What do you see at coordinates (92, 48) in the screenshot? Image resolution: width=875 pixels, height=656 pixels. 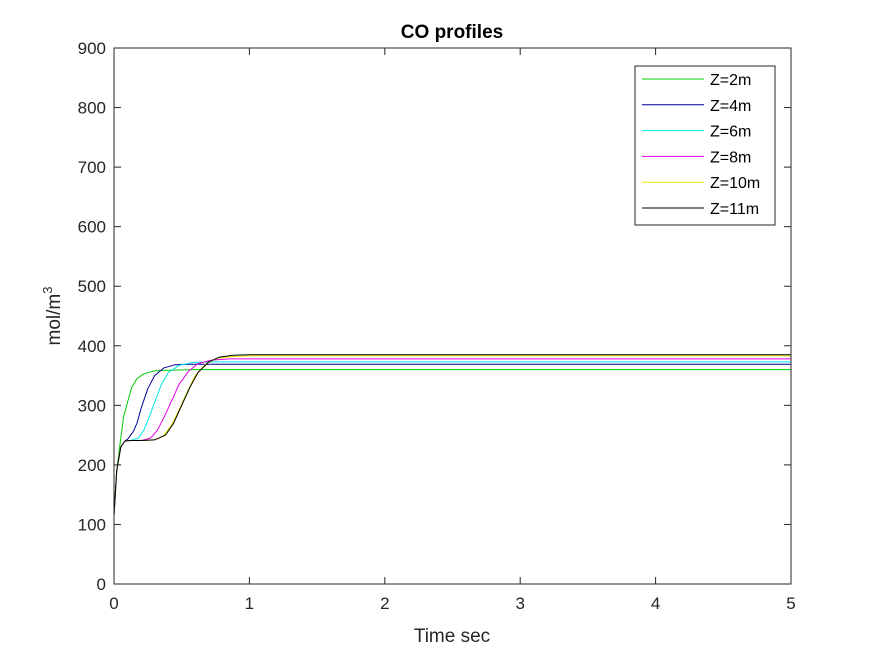 I see `y-tick-label: 900` at bounding box center [92, 48].